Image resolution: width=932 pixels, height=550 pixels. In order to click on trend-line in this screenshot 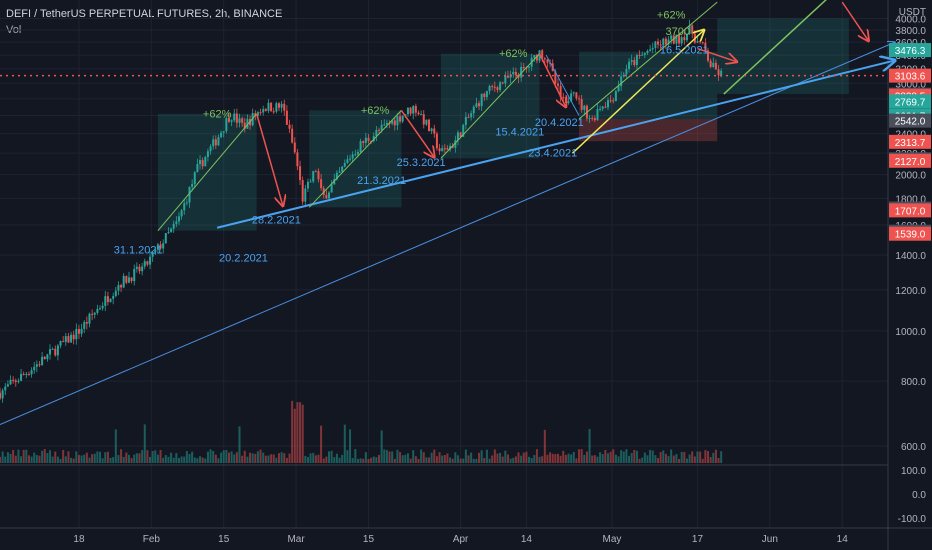, I will do `click(269, 159)`.